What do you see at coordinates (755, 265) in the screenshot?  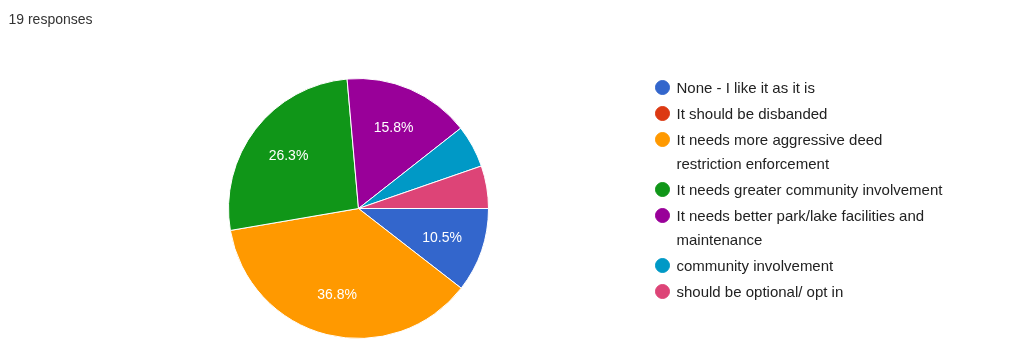 I see `legend-label: community involvement` at bounding box center [755, 265].